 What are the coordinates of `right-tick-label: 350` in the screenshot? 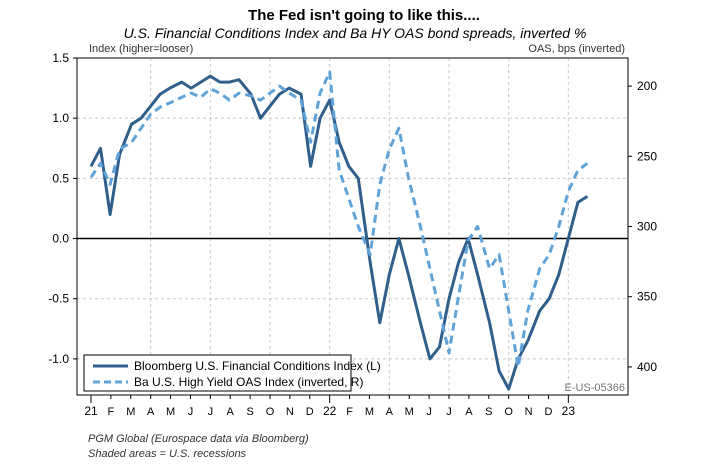 It's located at (647, 297).